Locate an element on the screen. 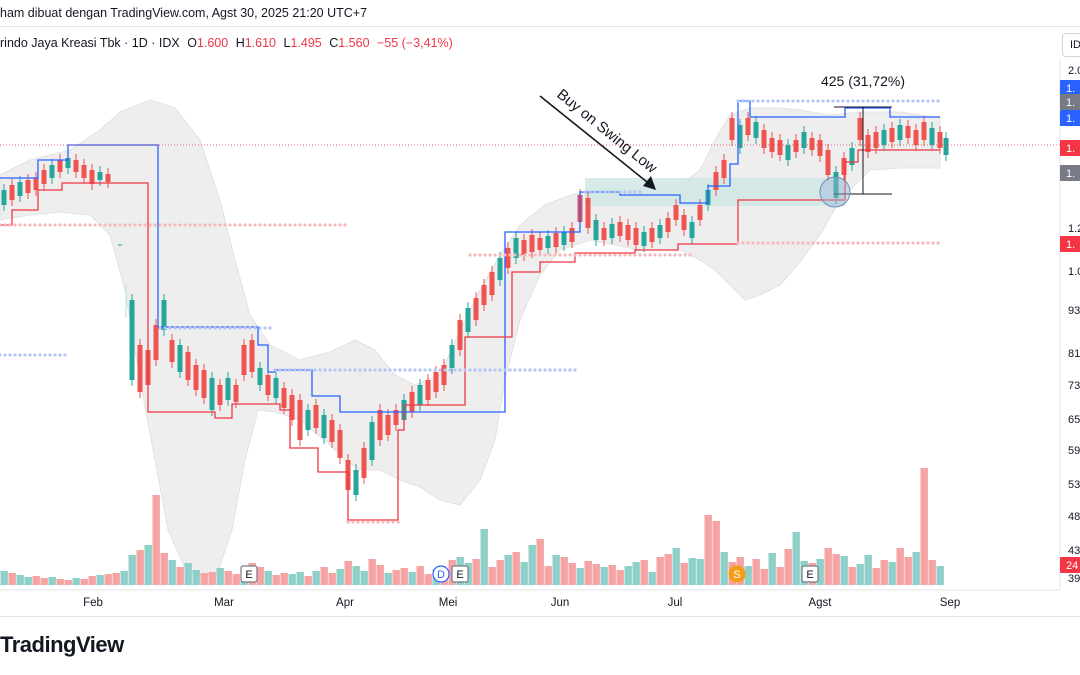 The image size is (1080, 675). symbol-name: rindo Jaya Kreasi Tbk · 1D · IDX is located at coordinates (90, 43).